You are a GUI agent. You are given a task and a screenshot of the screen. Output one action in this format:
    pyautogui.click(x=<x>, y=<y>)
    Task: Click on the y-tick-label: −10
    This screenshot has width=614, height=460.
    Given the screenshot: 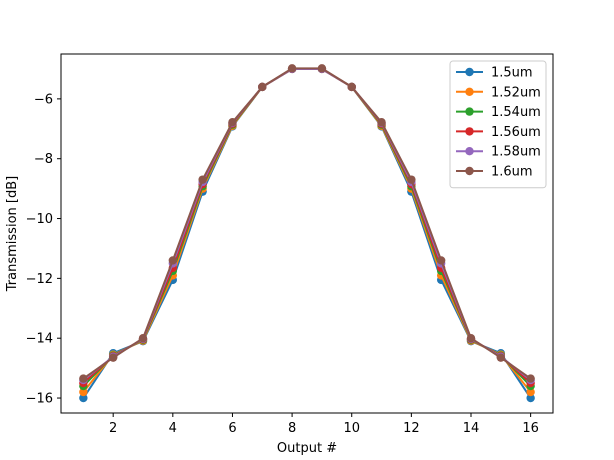 What is the action you would take?
    pyautogui.click(x=39, y=219)
    